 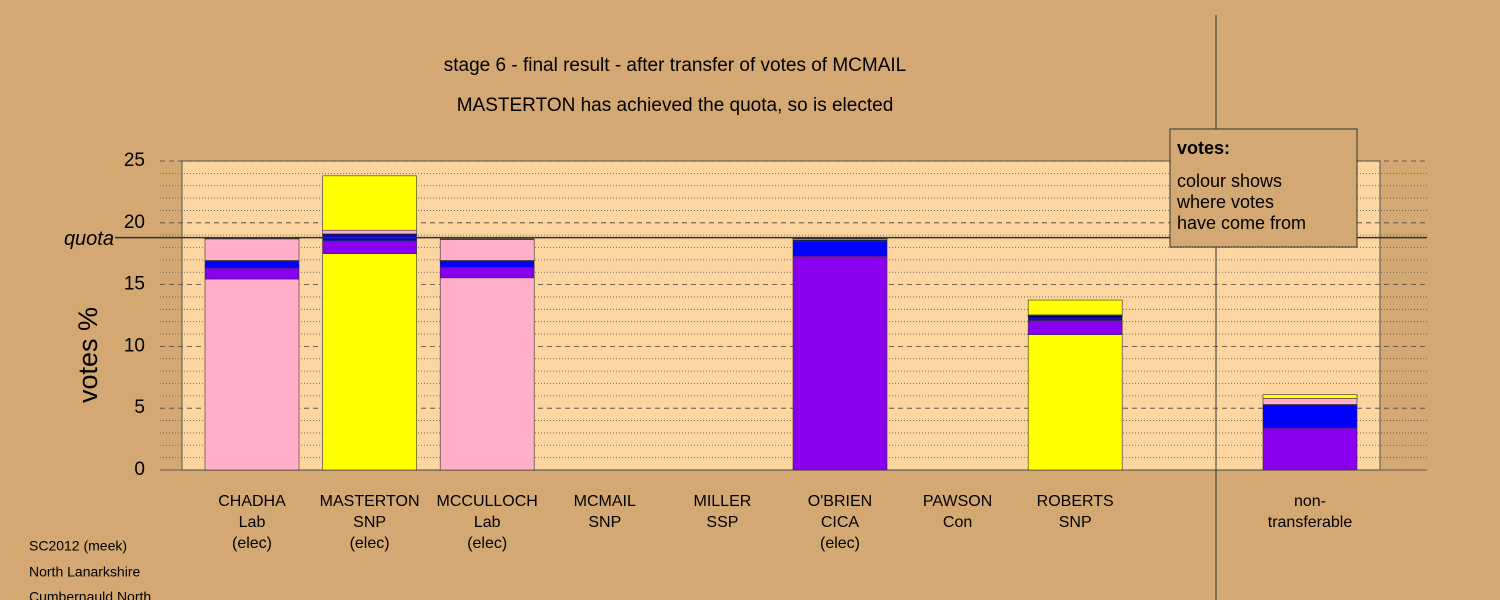 What do you see at coordinates (134, 284) in the screenshot?
I see `y-tick-label: 15` at bounding box center [134, 284].